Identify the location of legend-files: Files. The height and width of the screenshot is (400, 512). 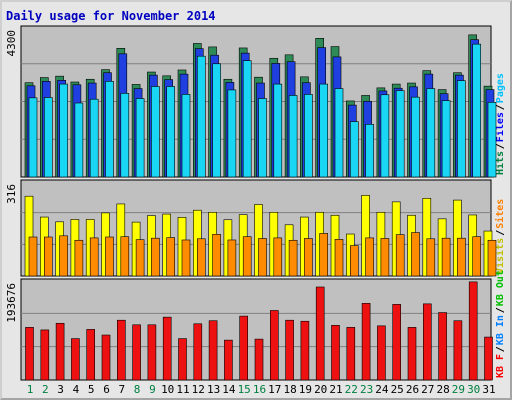
(500, 127).